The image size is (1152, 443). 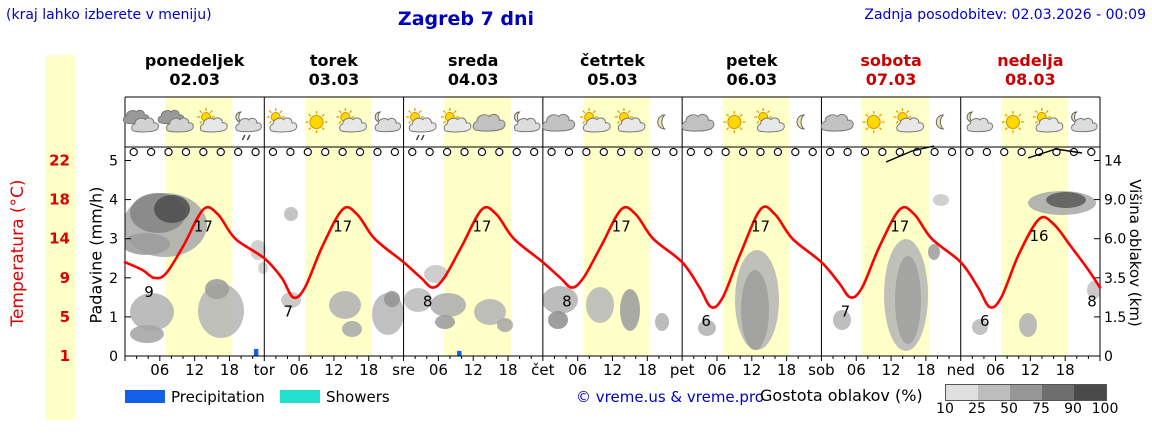 I want to click on temp-min-label: 7, so click(x=289, y=311).